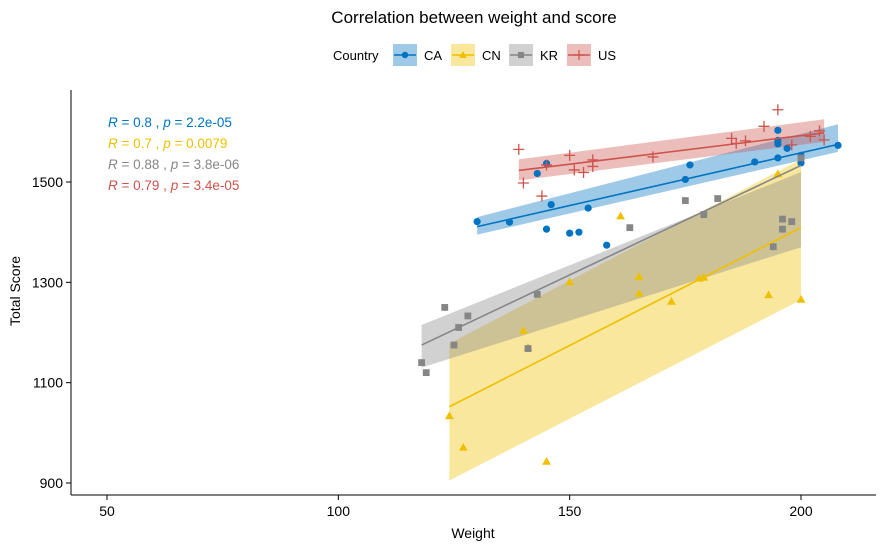  I want to click on stat-label-us: R = 0.79 , p = 3.4e-05, so click(173, 185).